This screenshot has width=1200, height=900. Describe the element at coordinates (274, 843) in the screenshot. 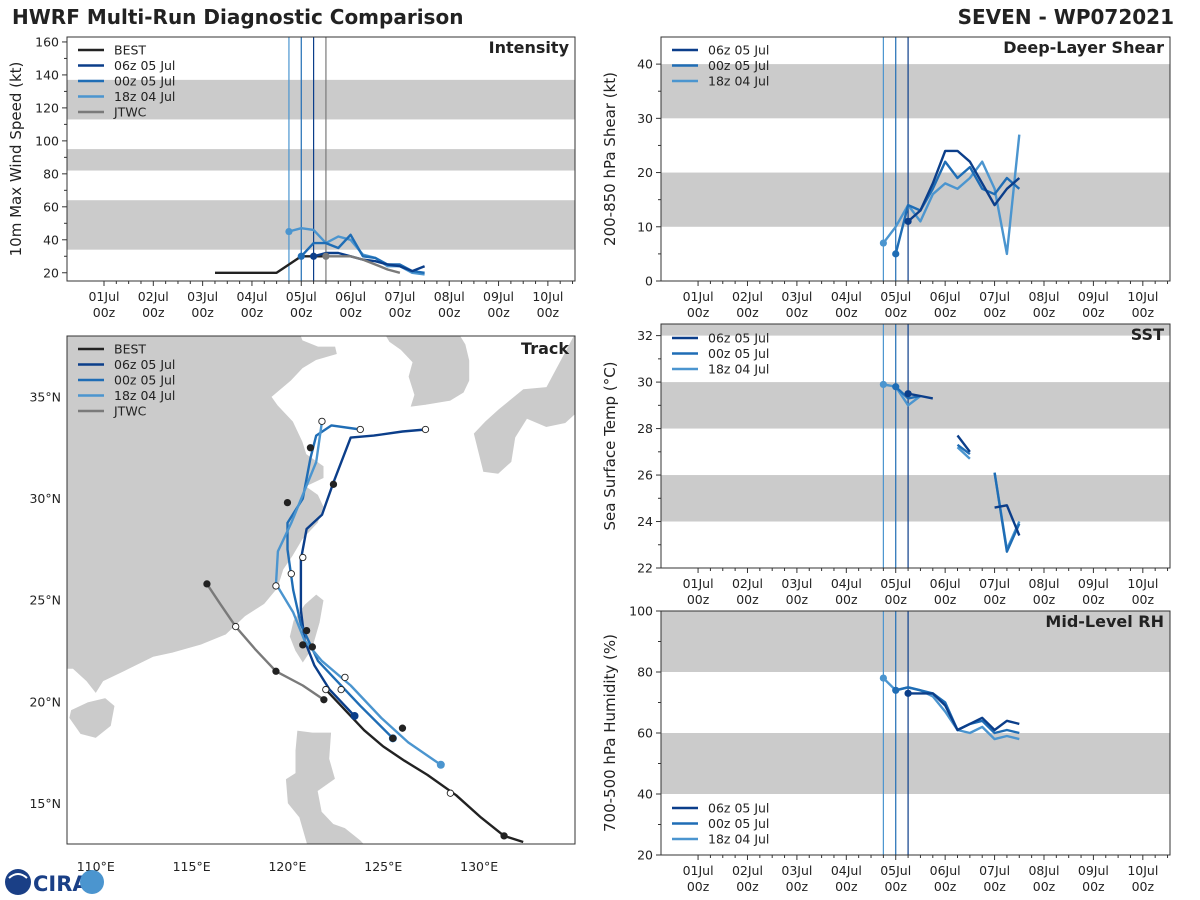

I see `islet` at that location.